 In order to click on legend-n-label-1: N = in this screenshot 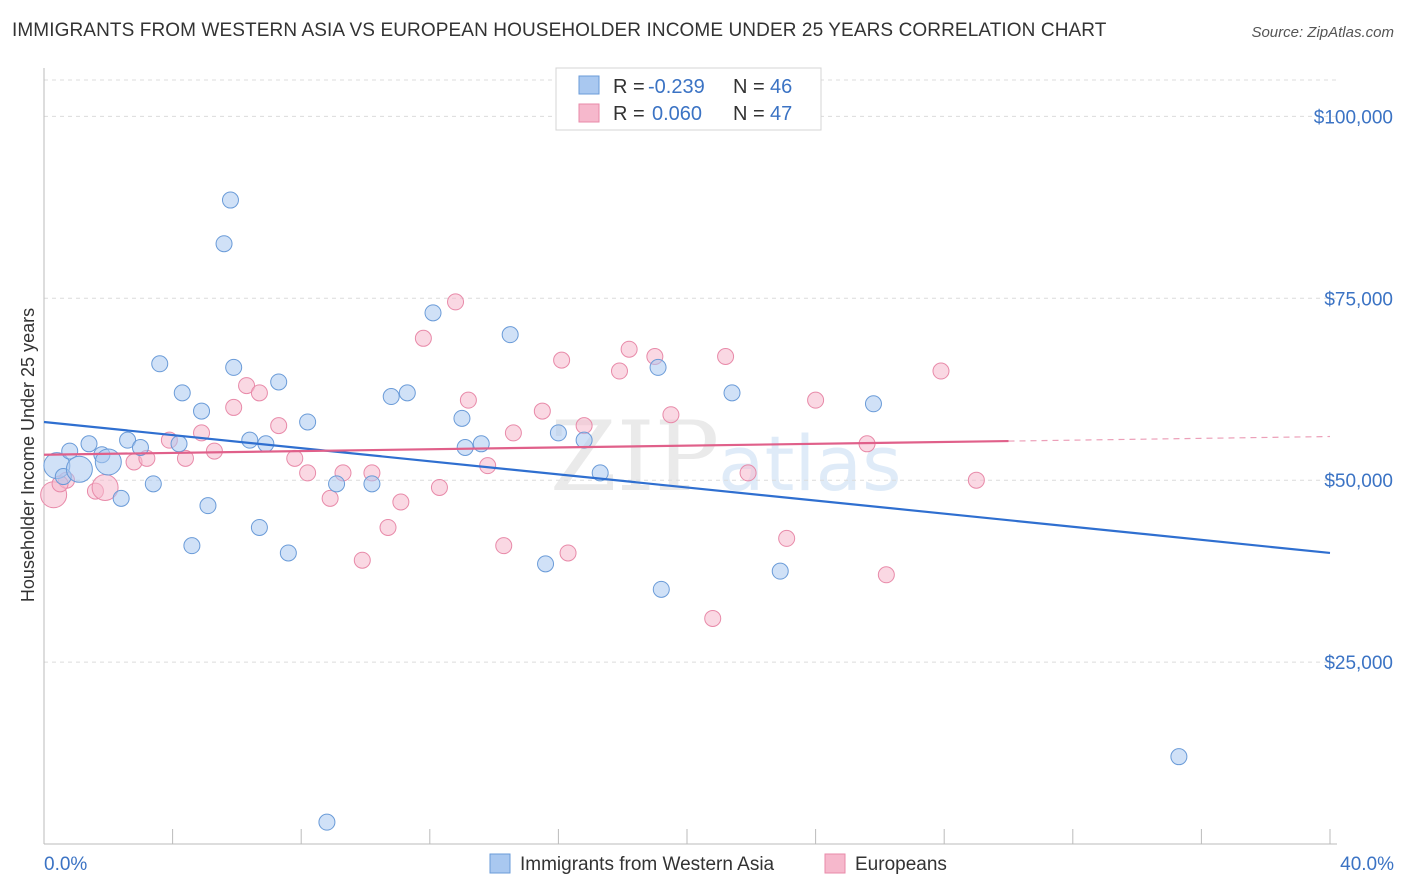, I will do `click(749, 114)`.